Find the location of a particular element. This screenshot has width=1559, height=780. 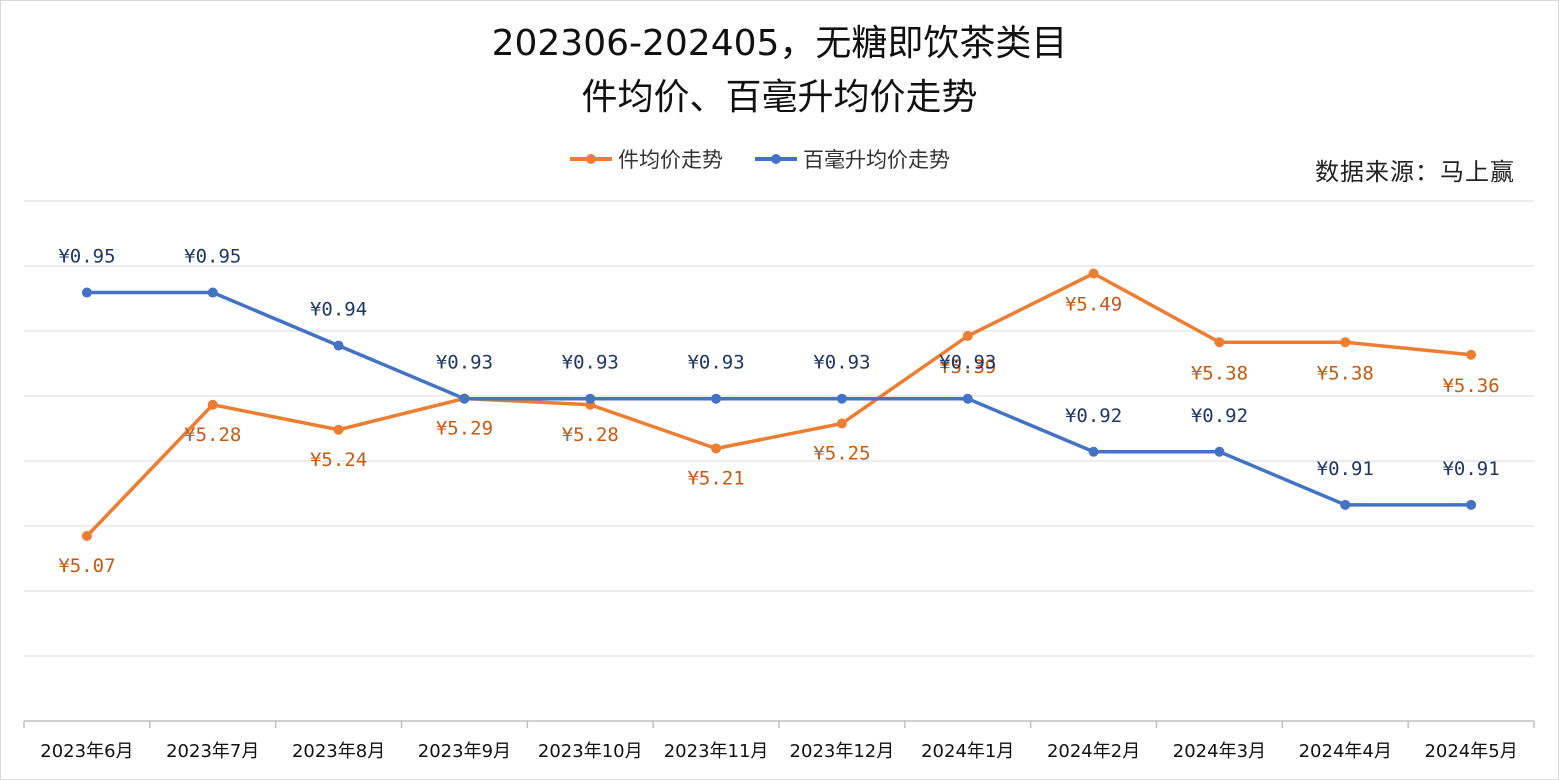

legend-label-per100ml-price: 百毫升均价走势 is located at coordinates (876, 160).